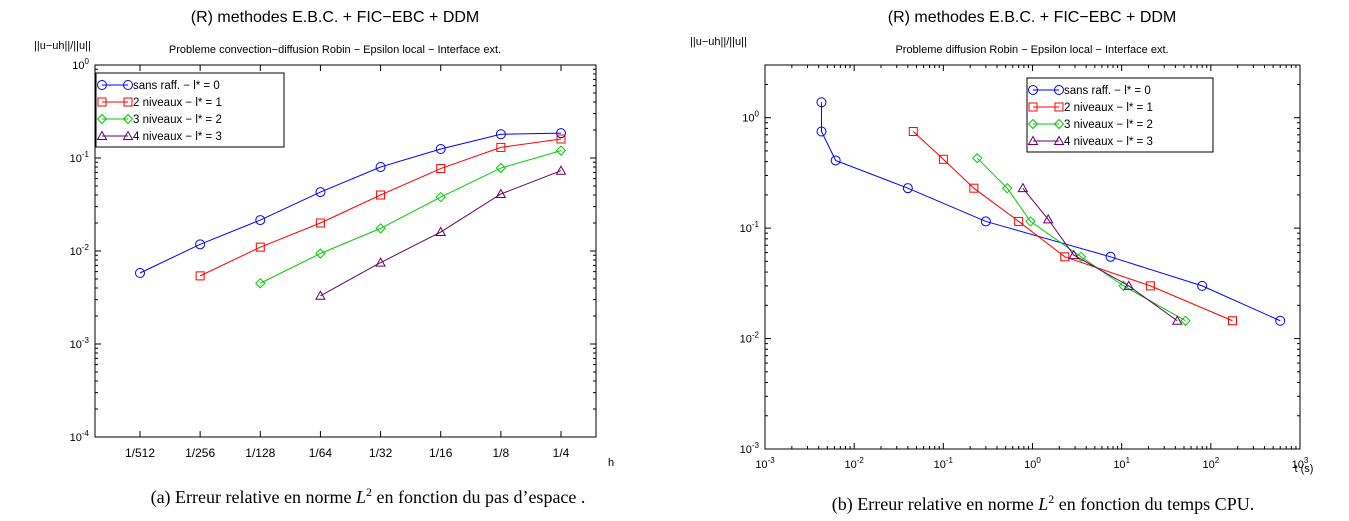 The image size is (1349, 521). I want to click on x-tick-label: 10⁻¹, so click(944, 463).